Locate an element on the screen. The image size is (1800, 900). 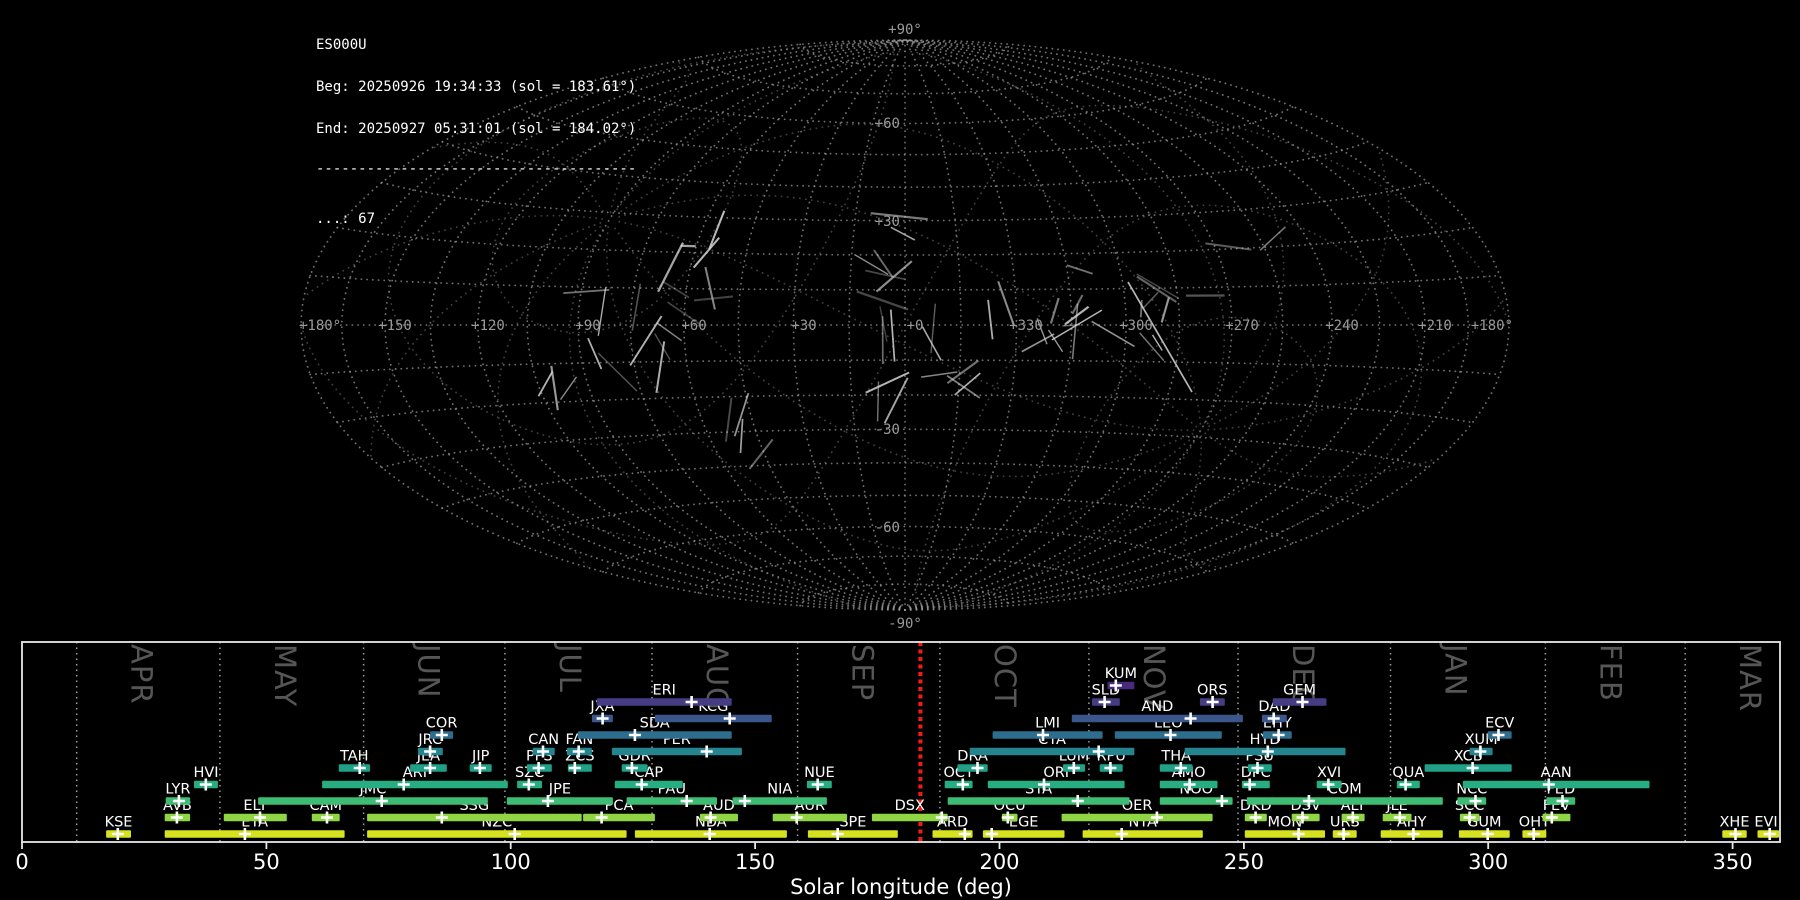
shower-label: NIA is located at coordinates (779, 790).